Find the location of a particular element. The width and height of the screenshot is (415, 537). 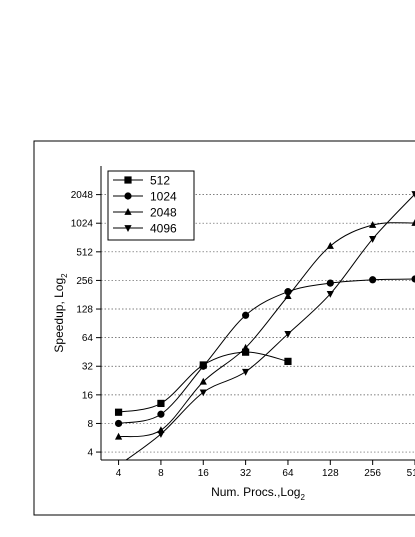

legend-item-512: 512 is located at coordinates (141, 181).